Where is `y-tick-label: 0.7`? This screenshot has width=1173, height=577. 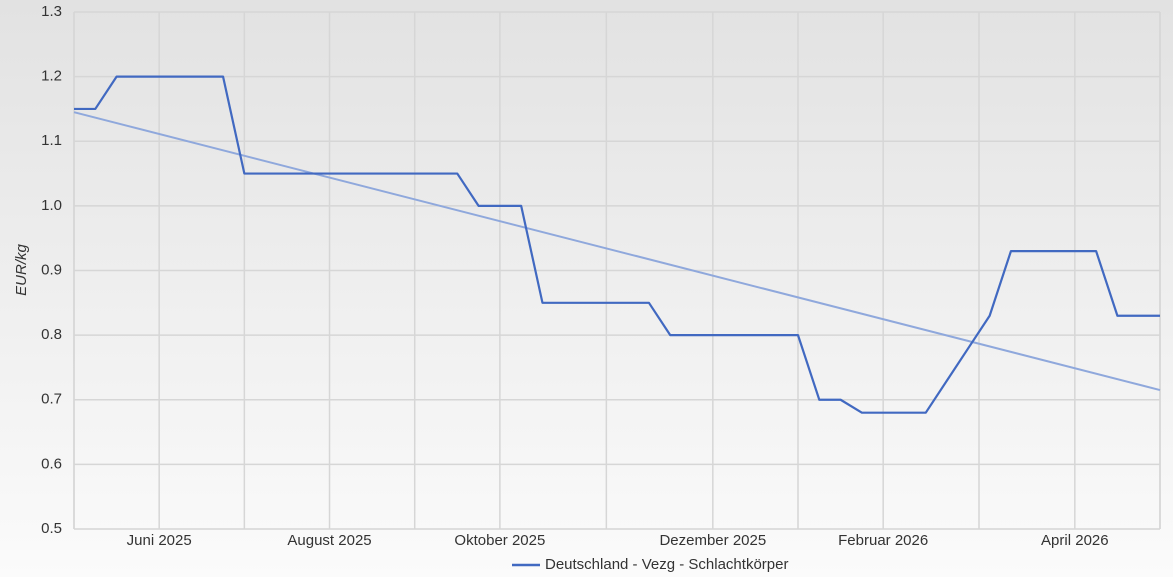
y-tick-label: 0.7 is located at coordinates (51, 399).